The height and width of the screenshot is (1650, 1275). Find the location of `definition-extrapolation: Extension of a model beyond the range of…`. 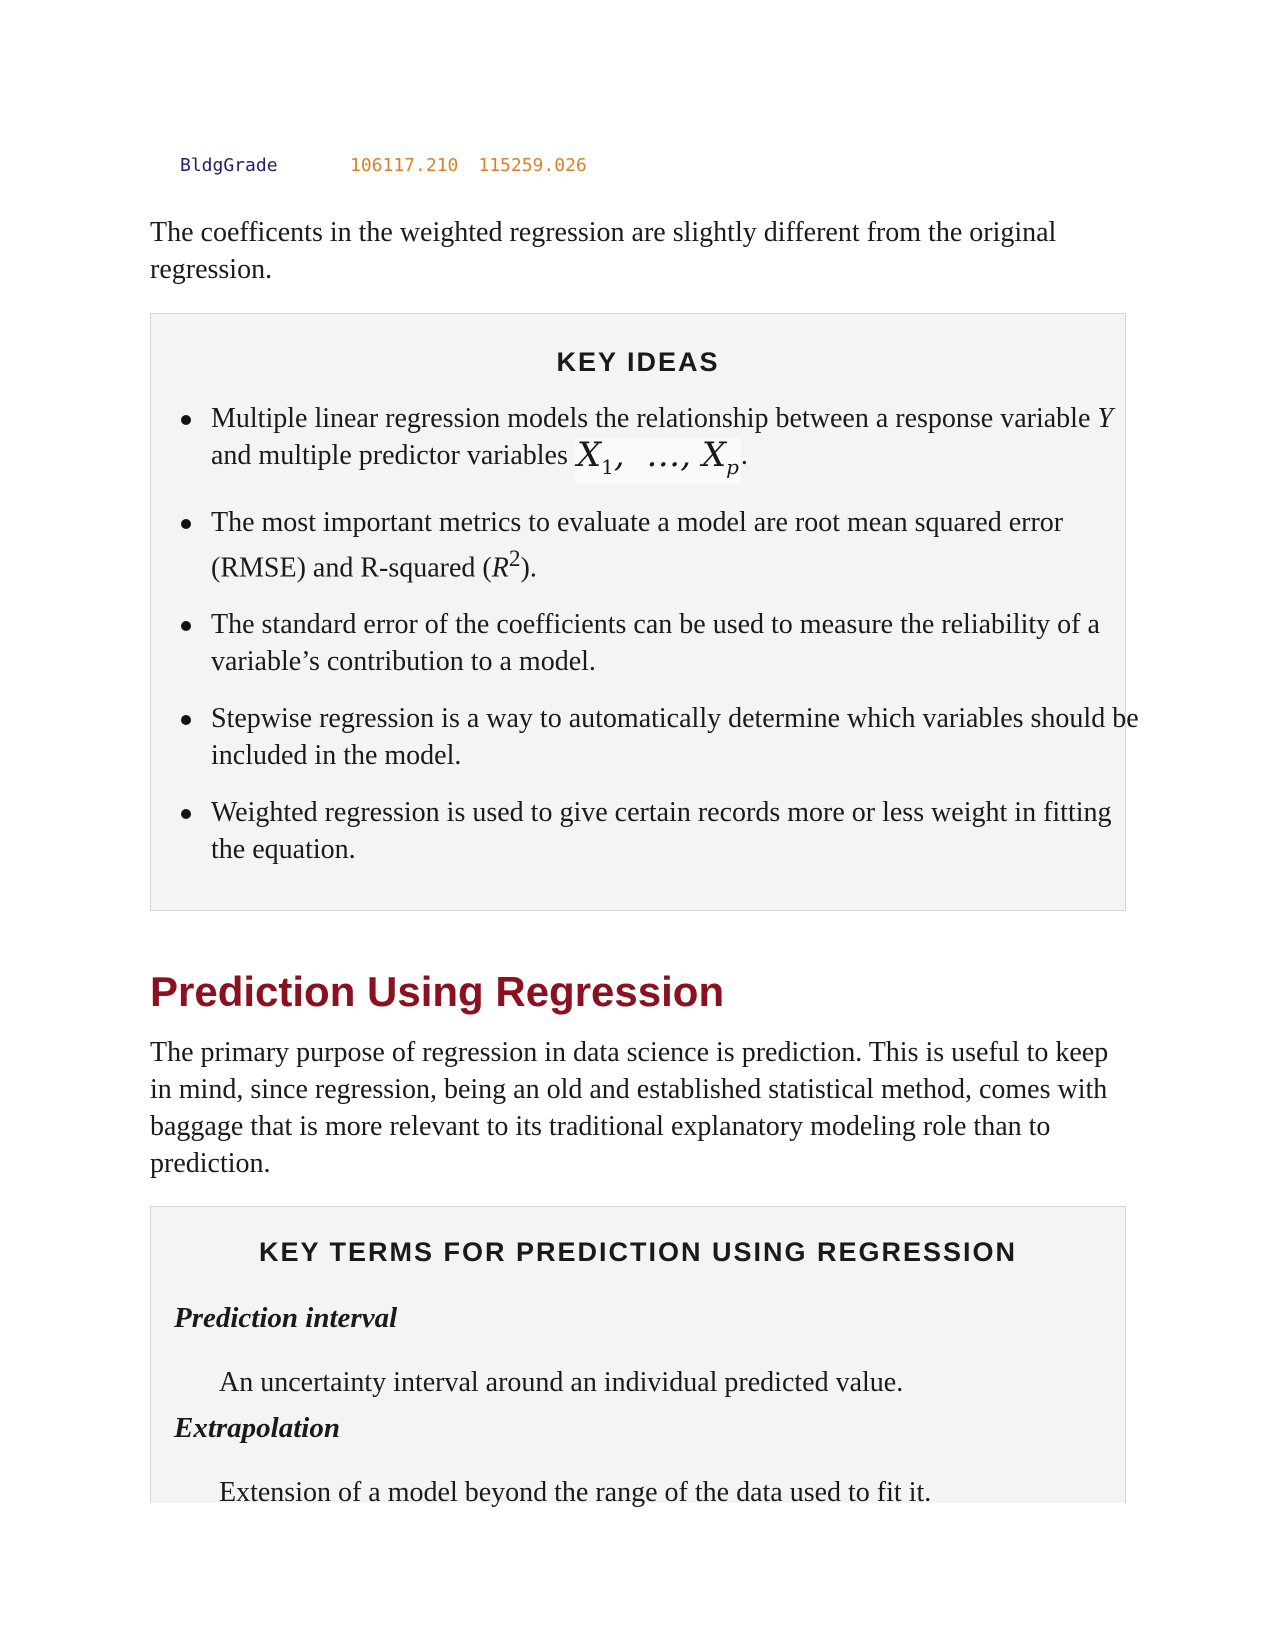

definition-extrapolation: Extension of a model beyond the range of… is located at coordinates (575, 1492).